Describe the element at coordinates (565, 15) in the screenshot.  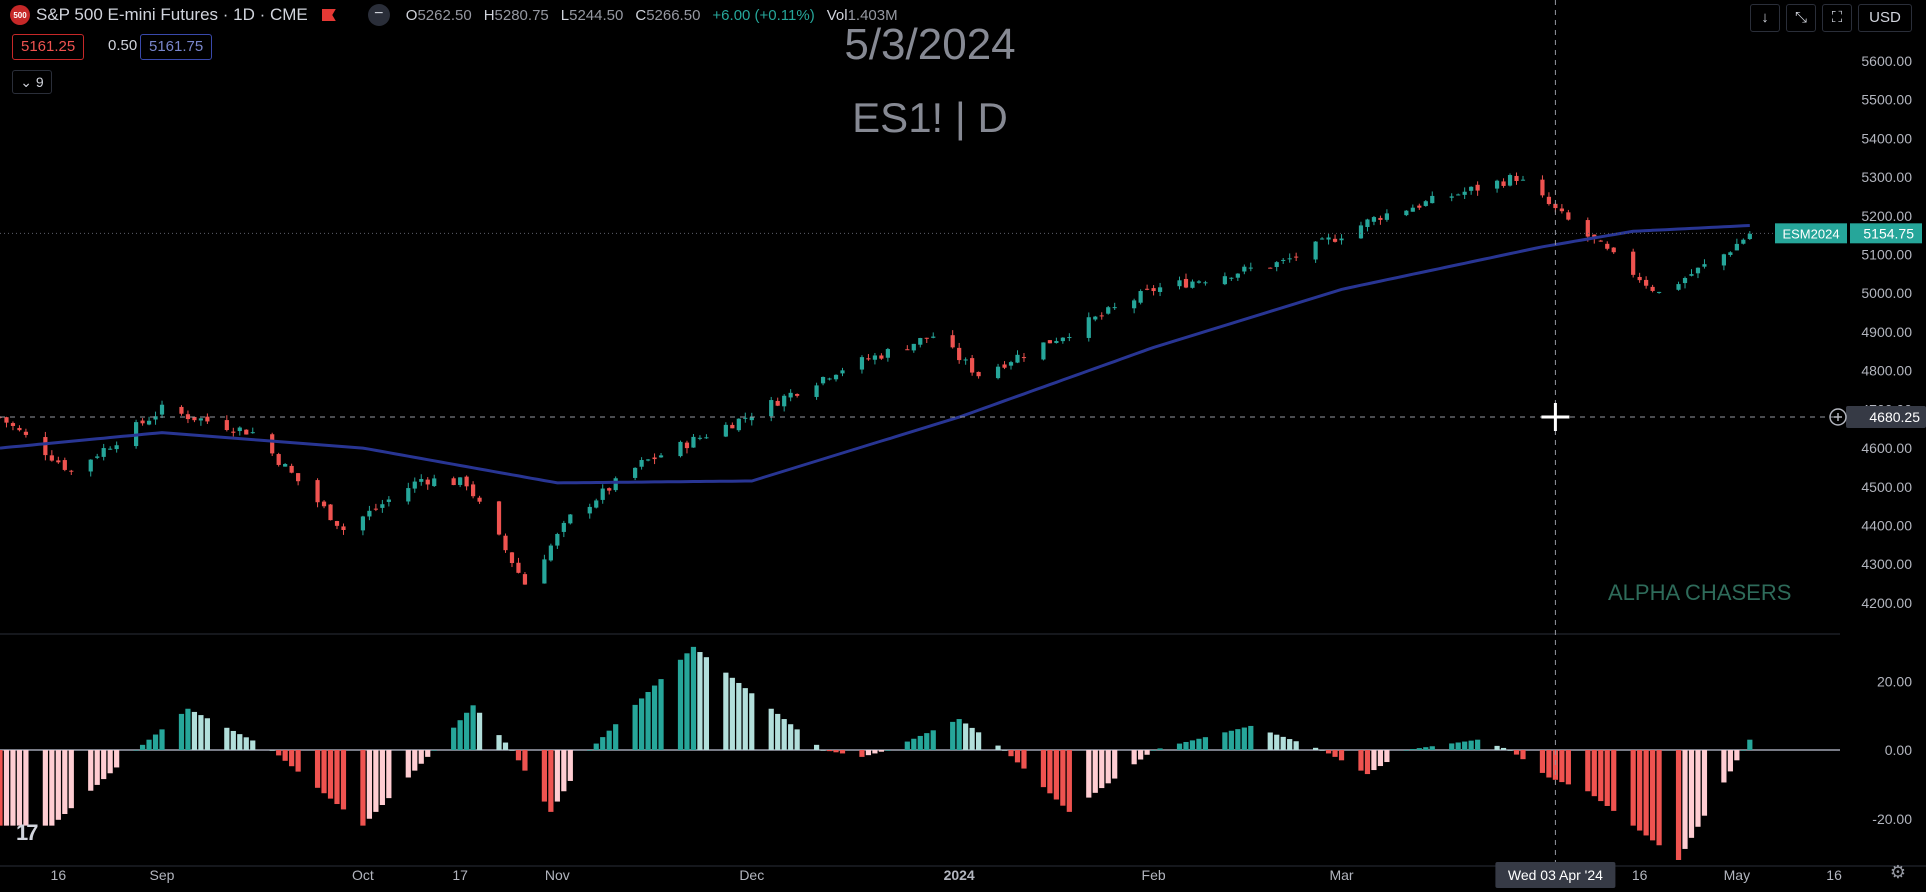
I see `ohlc-key: L` at that location.